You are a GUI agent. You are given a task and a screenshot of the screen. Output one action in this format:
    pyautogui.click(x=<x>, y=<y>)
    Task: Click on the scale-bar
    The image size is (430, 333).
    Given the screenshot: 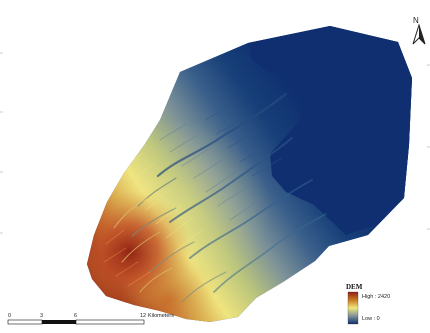 What is the action you would take?
    pyautogui.click(x=76, y=322)
    